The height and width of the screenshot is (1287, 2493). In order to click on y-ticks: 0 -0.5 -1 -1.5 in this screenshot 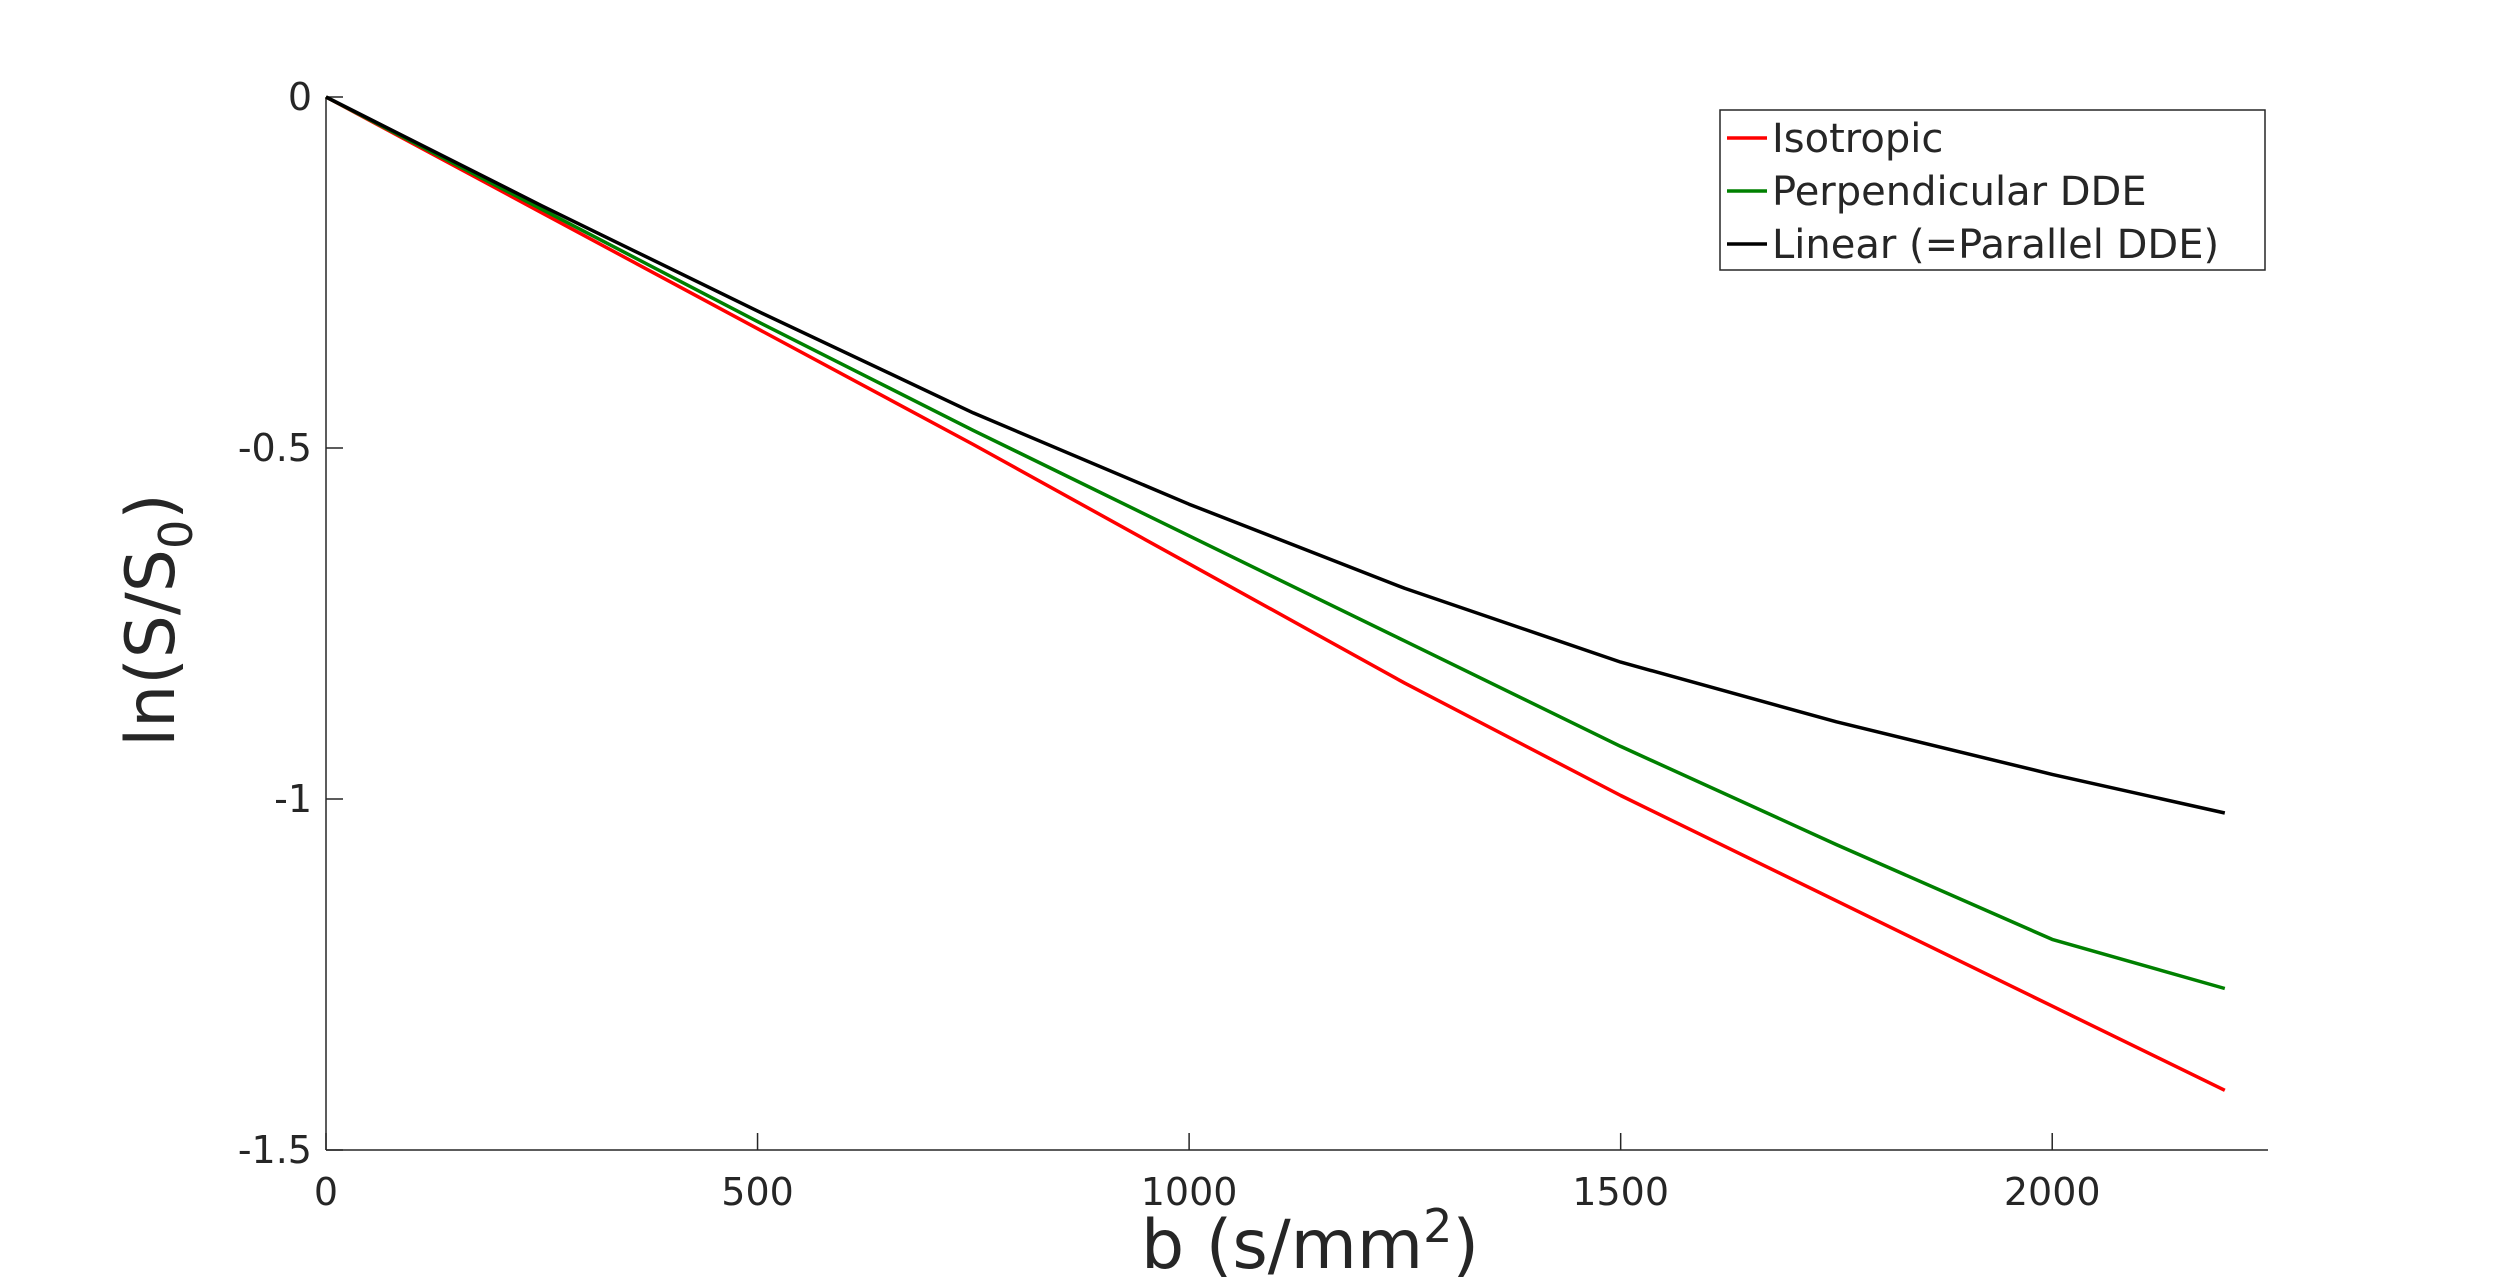, I will do `click(290, 623)`.